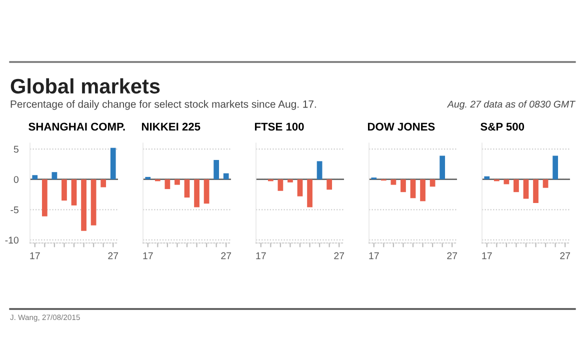 This screenshot has height=350, width=580. What do you see at coordinates (85, 86) in the screenshot?
I see `text: Global markets` at bounding box center [85, 86].